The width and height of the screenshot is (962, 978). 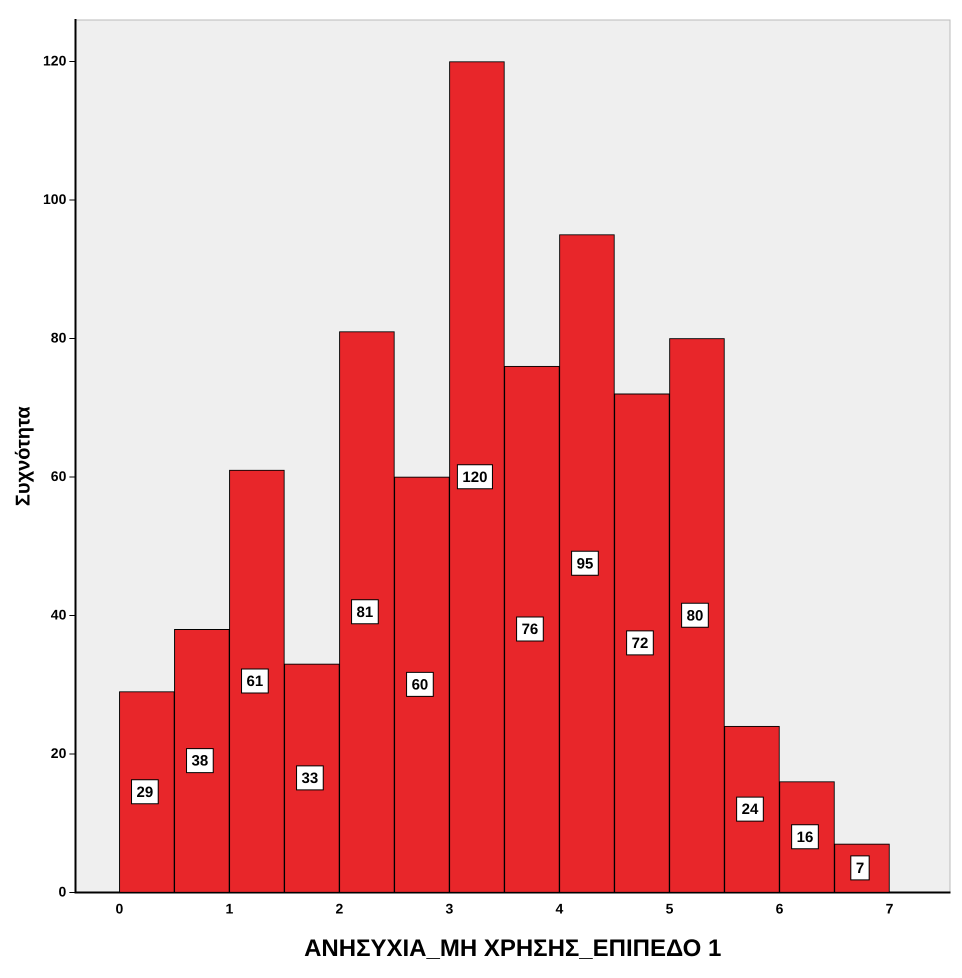 I want to click on data-label: 24, so click(x=750, y=809).